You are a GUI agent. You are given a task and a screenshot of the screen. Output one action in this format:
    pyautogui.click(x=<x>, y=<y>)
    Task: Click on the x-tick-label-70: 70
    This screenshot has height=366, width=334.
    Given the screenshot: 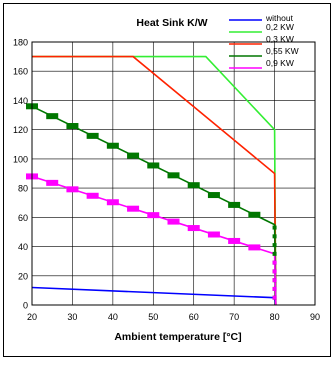 What is the action you would take?
    pyautogui.click(x=234, y=317)
    